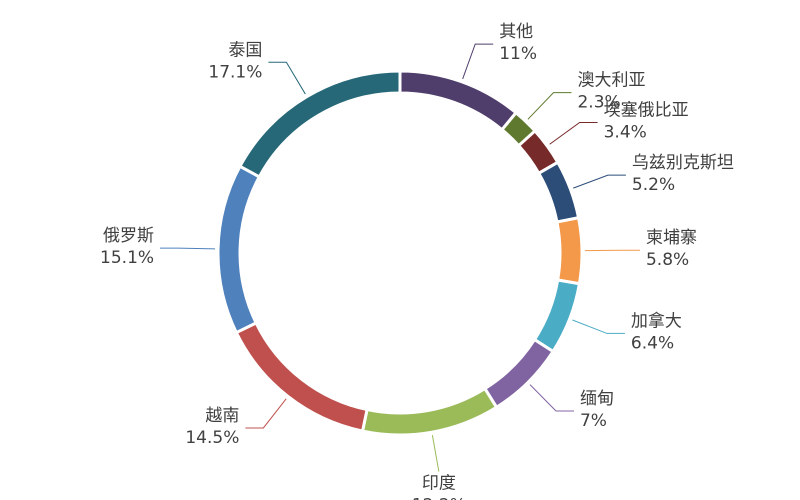 Image resolution: width=800 pixels, height=500 pixels. Describe the element at coordinates (235, 72) in the screenshot. I see `value-label: 17.1%` at that location.